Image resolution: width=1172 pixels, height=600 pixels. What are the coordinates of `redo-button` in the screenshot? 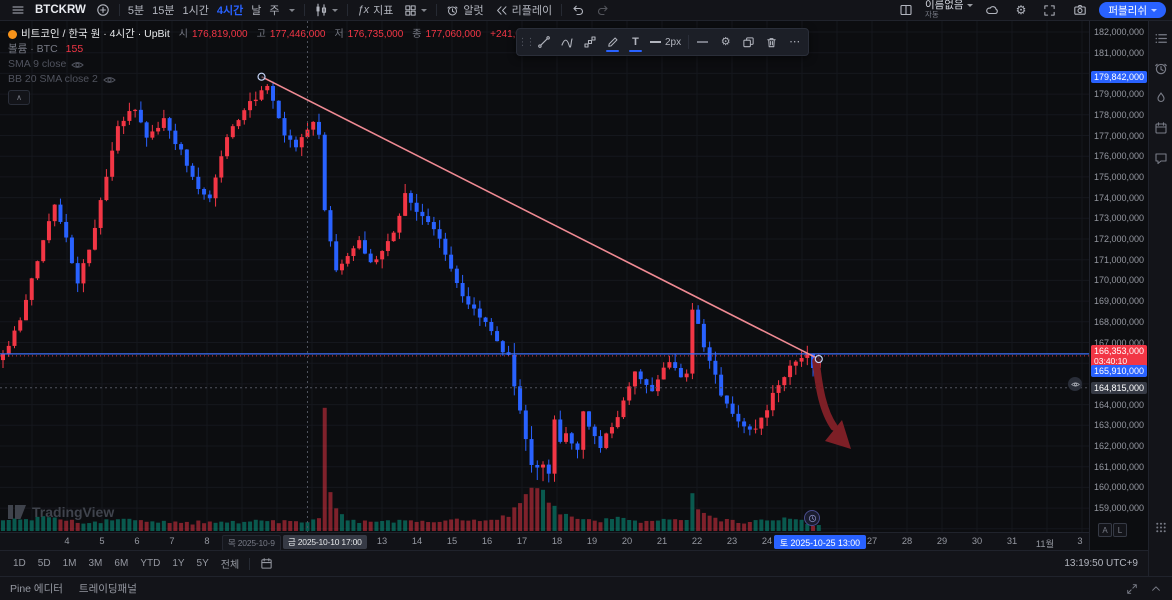 It's located at (603, 10).